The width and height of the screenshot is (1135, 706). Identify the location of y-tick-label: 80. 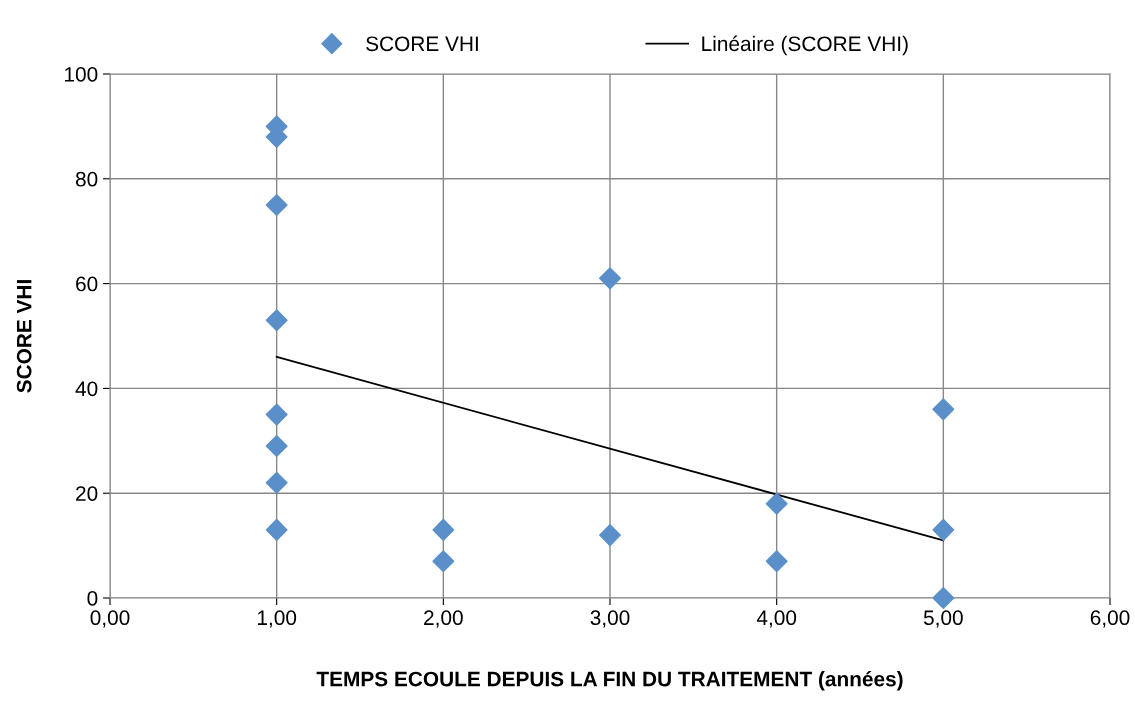
(86, 179).